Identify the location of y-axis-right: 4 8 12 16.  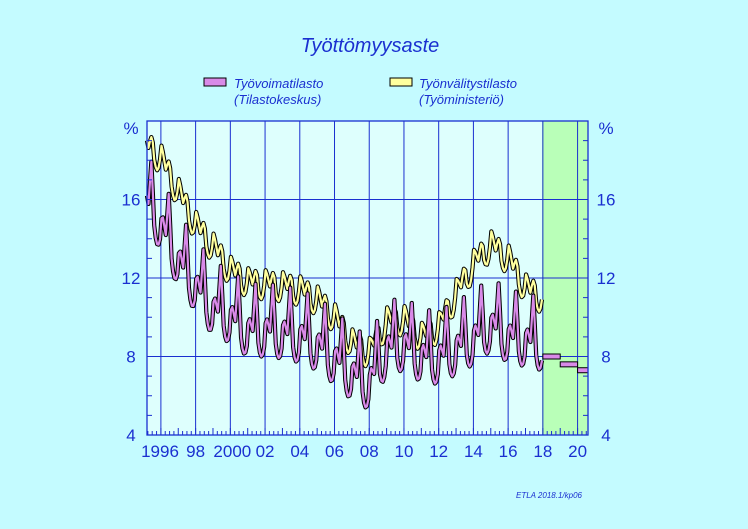
(606, 318).